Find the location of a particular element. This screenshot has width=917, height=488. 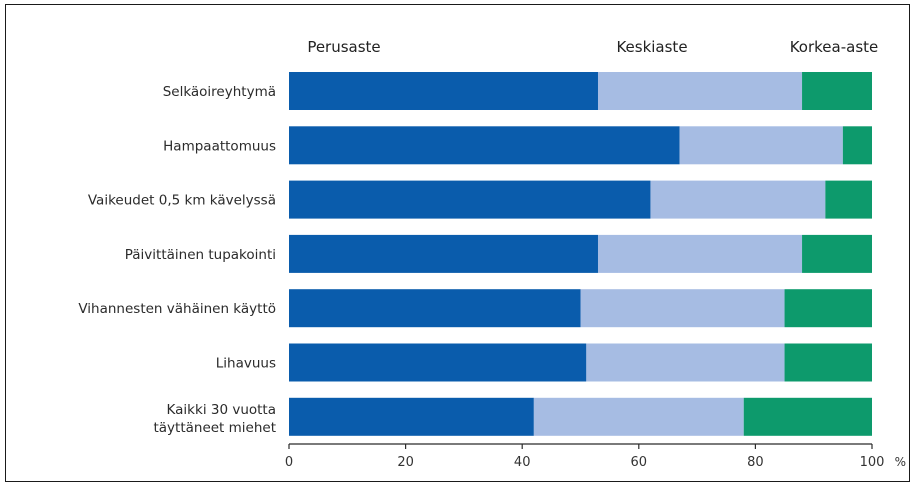

category-label-6-line-1: täyttäneet miehet is located at coordinates (214, 428).